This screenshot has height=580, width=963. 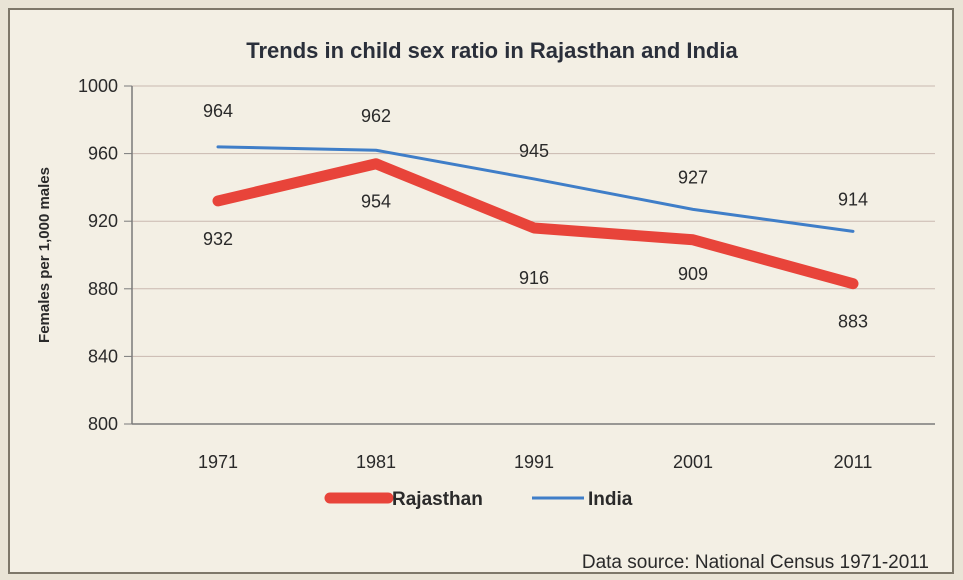 What do you see at coordinates (693, 177) in the screenshot?
I see `data-label-india: 927` at bounding box center [693, 177].